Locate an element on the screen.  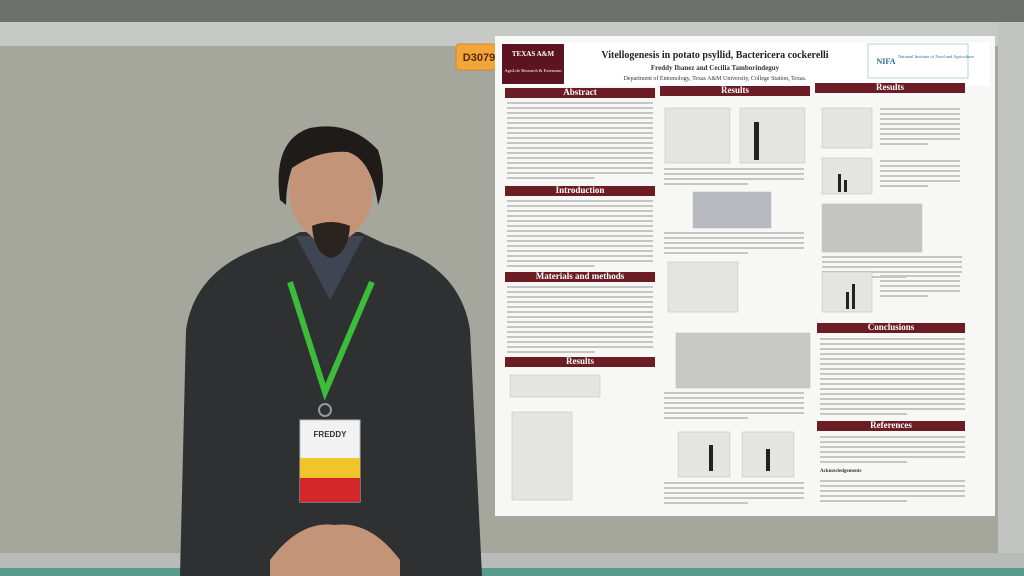
figure-bars is located at coordinates (782, 296).